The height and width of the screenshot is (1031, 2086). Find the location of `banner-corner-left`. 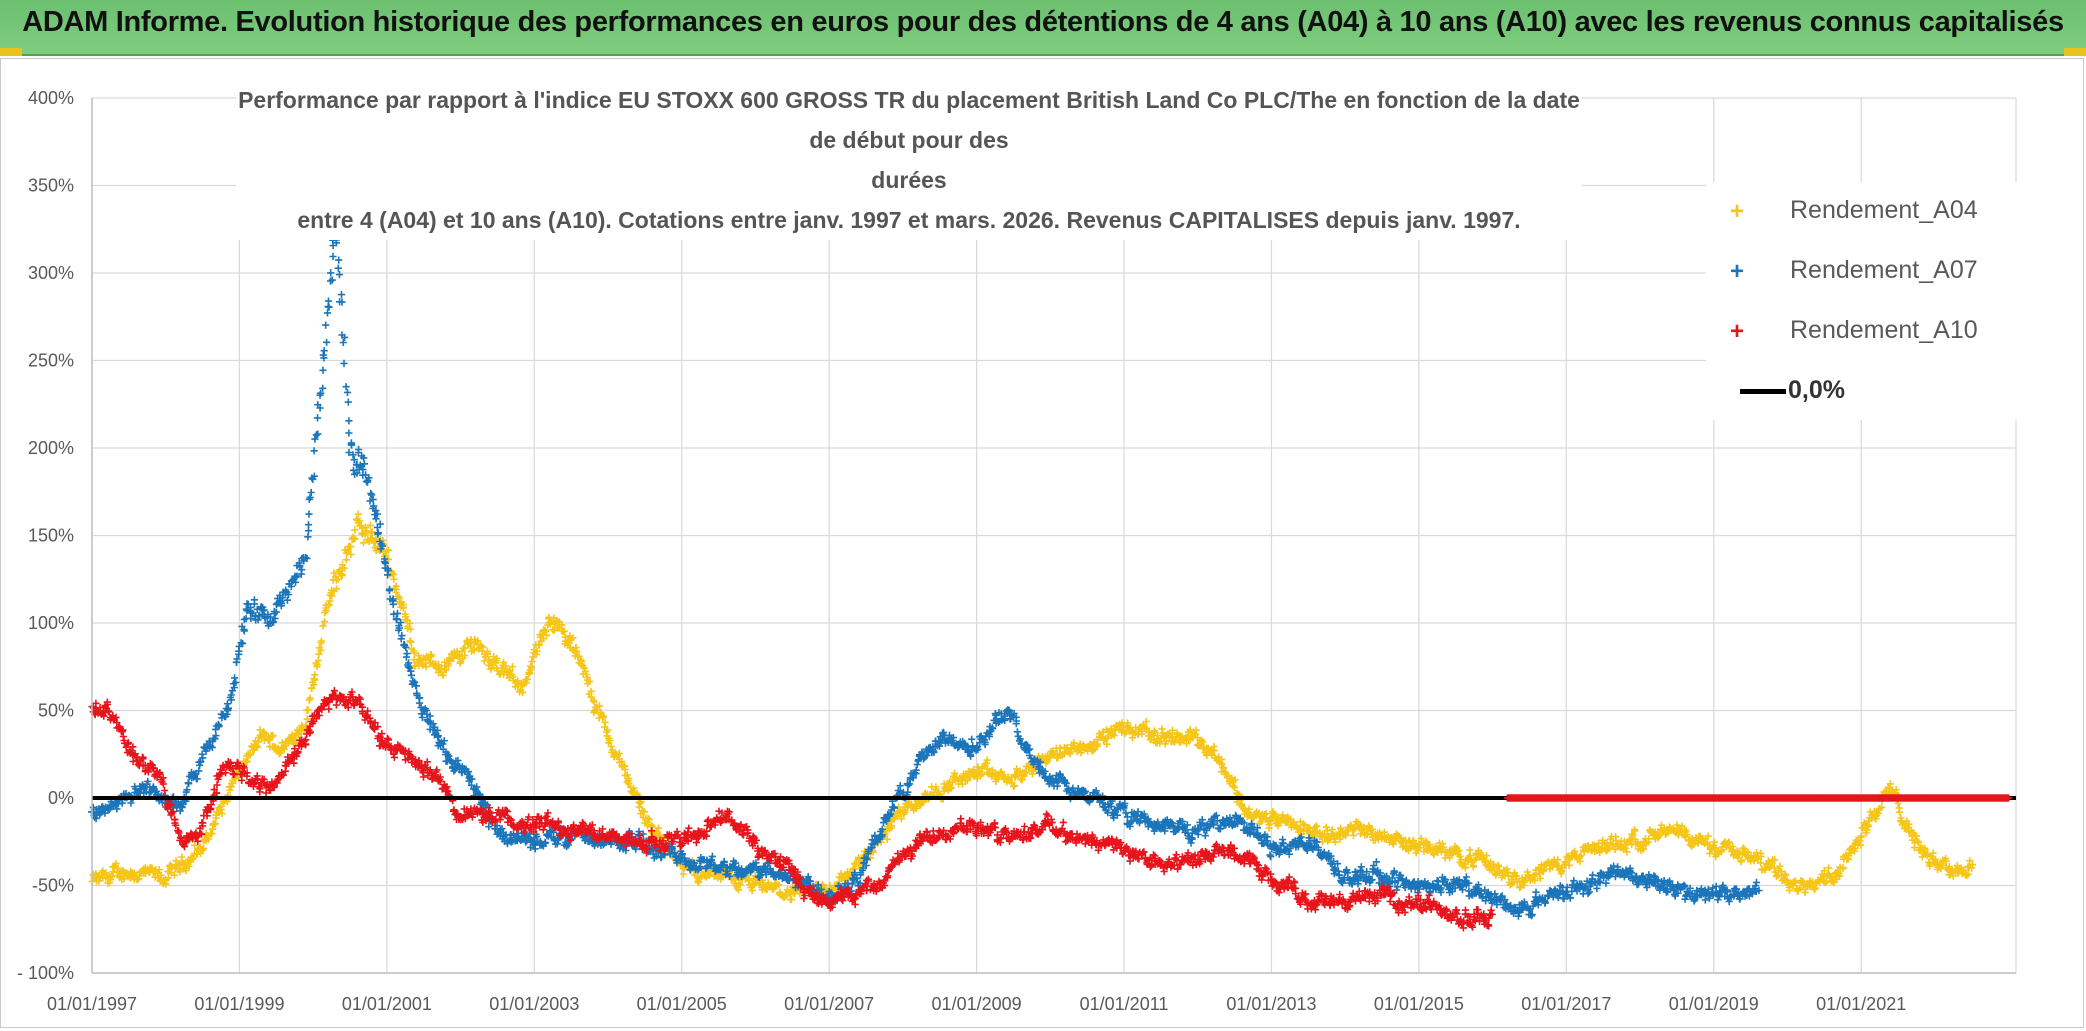

banner-corner-left is located at coordinates (11, 52).